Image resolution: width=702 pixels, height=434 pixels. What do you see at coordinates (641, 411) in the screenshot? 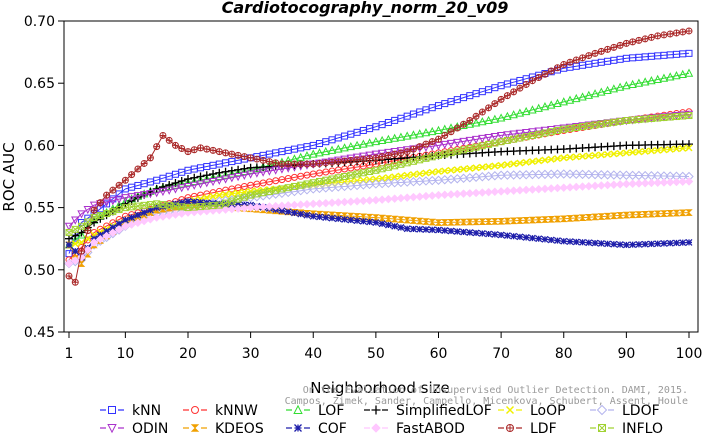
I see `legend-label: LDOF` at bounding box center [641, 411].